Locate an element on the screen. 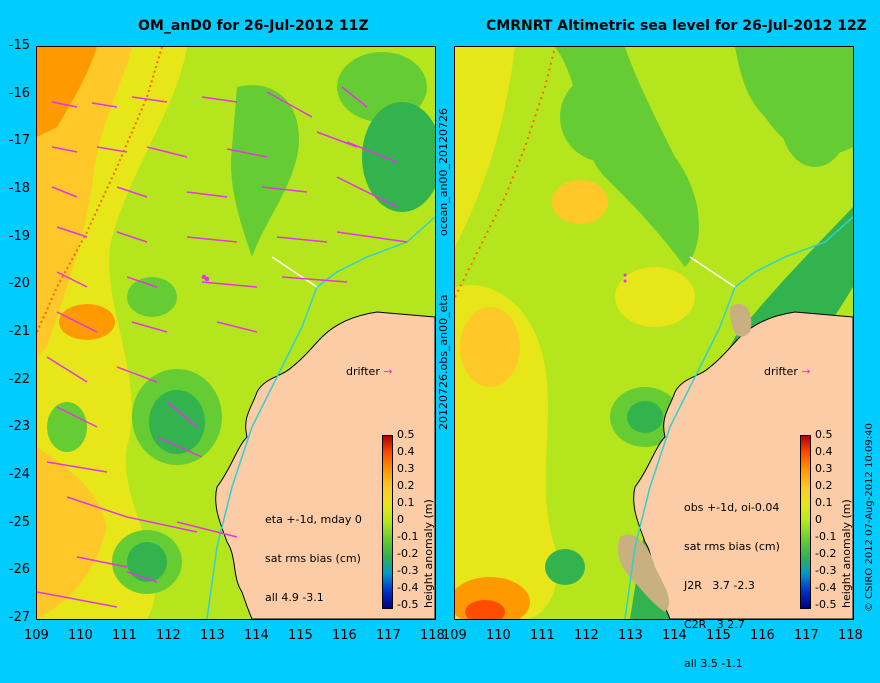 The height and width of the screenshot is (683, 880). lat-tick: -17 is located at coordinates (19, 140).